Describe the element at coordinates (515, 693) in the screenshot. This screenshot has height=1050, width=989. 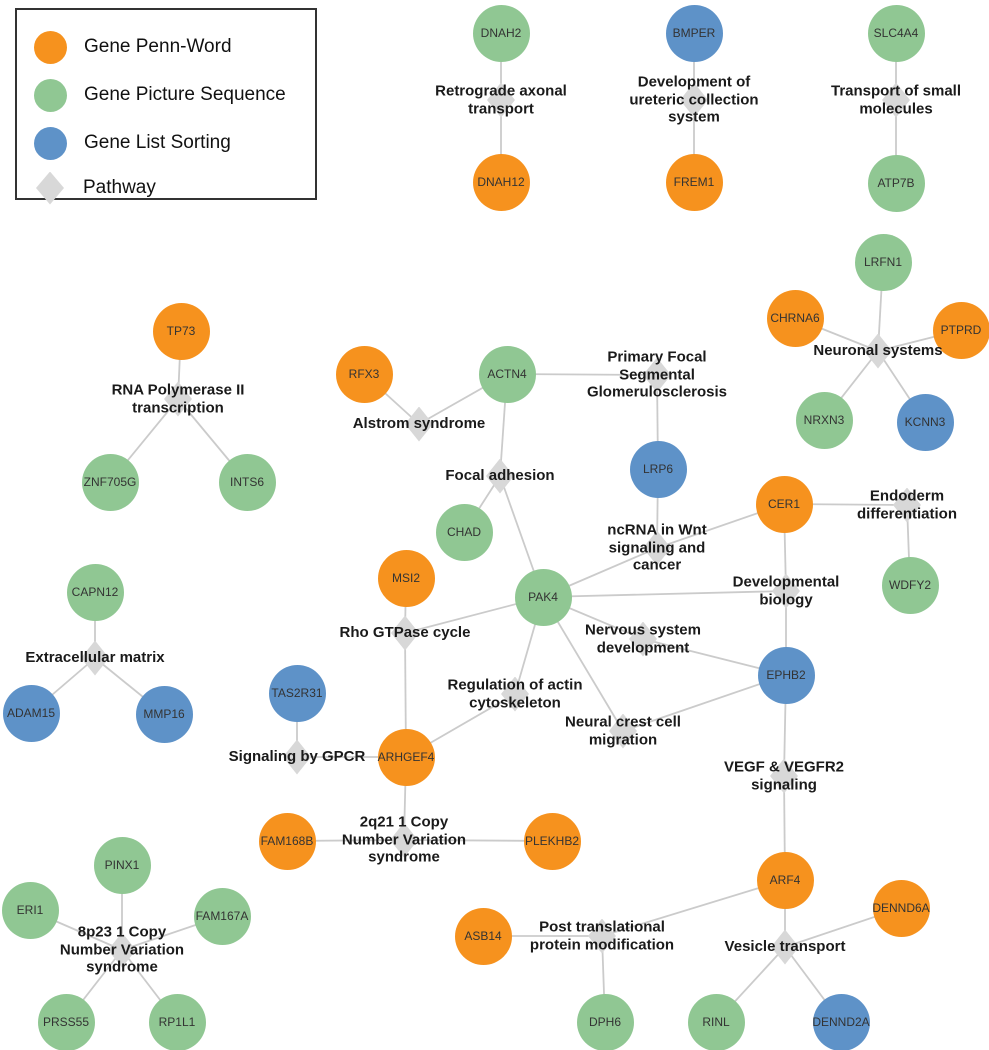
I see `pathway-label-regulation-of-actin-cytoskeleton: Regulation of actin cytoskeleton` at that location.